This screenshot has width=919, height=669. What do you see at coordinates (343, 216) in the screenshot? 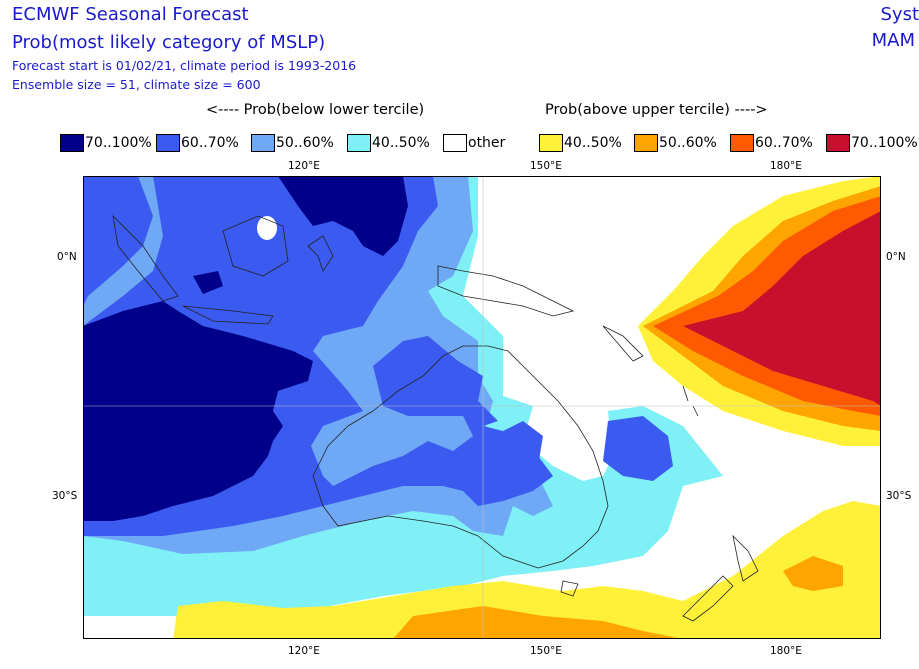
I see `region-below-70-100-north` at bounding box center [343, 216].